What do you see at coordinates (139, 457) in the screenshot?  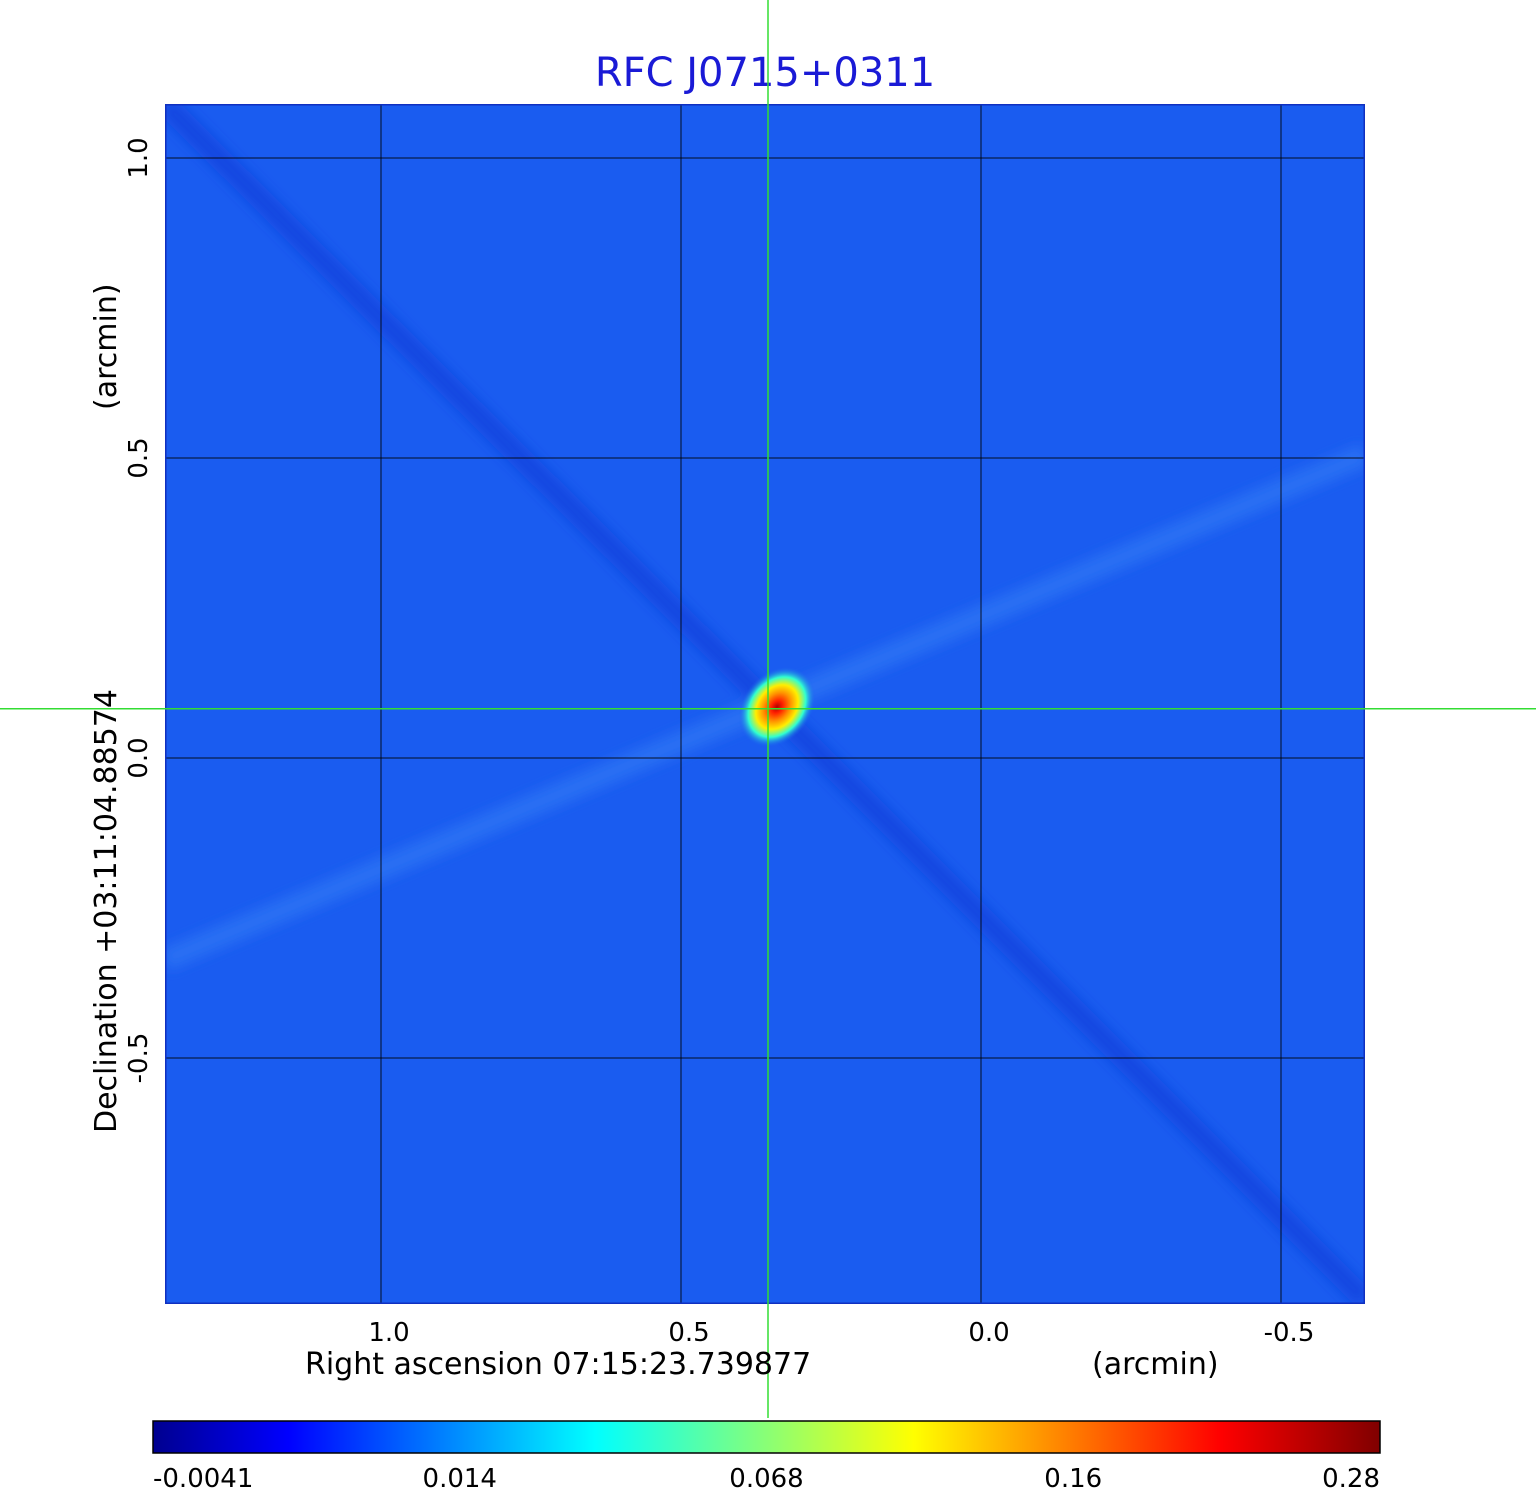 I see `y-tick-label: 0.5` at bounding box center [139, 457].